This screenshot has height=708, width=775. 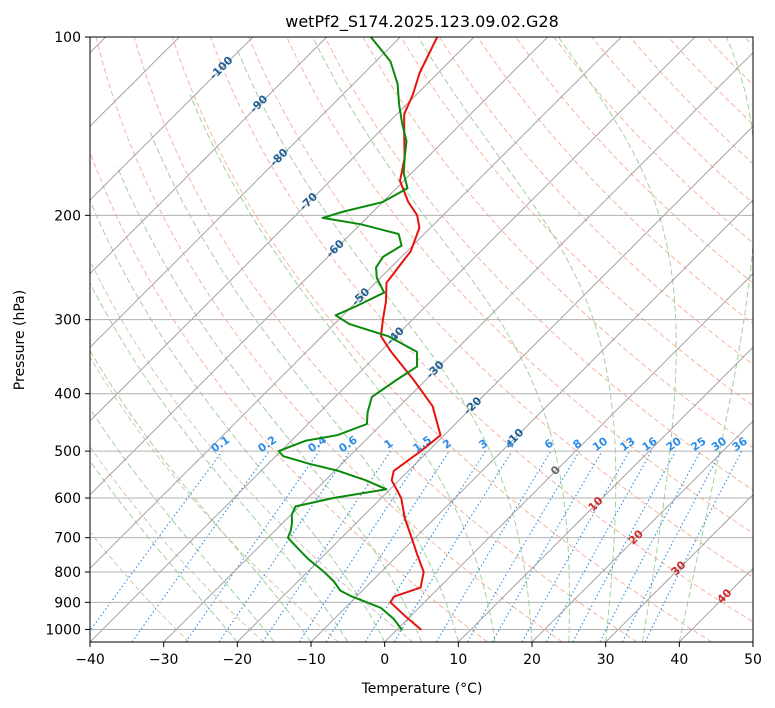 I want to click on y-tick-label: 400, so click(x=67, y=395).